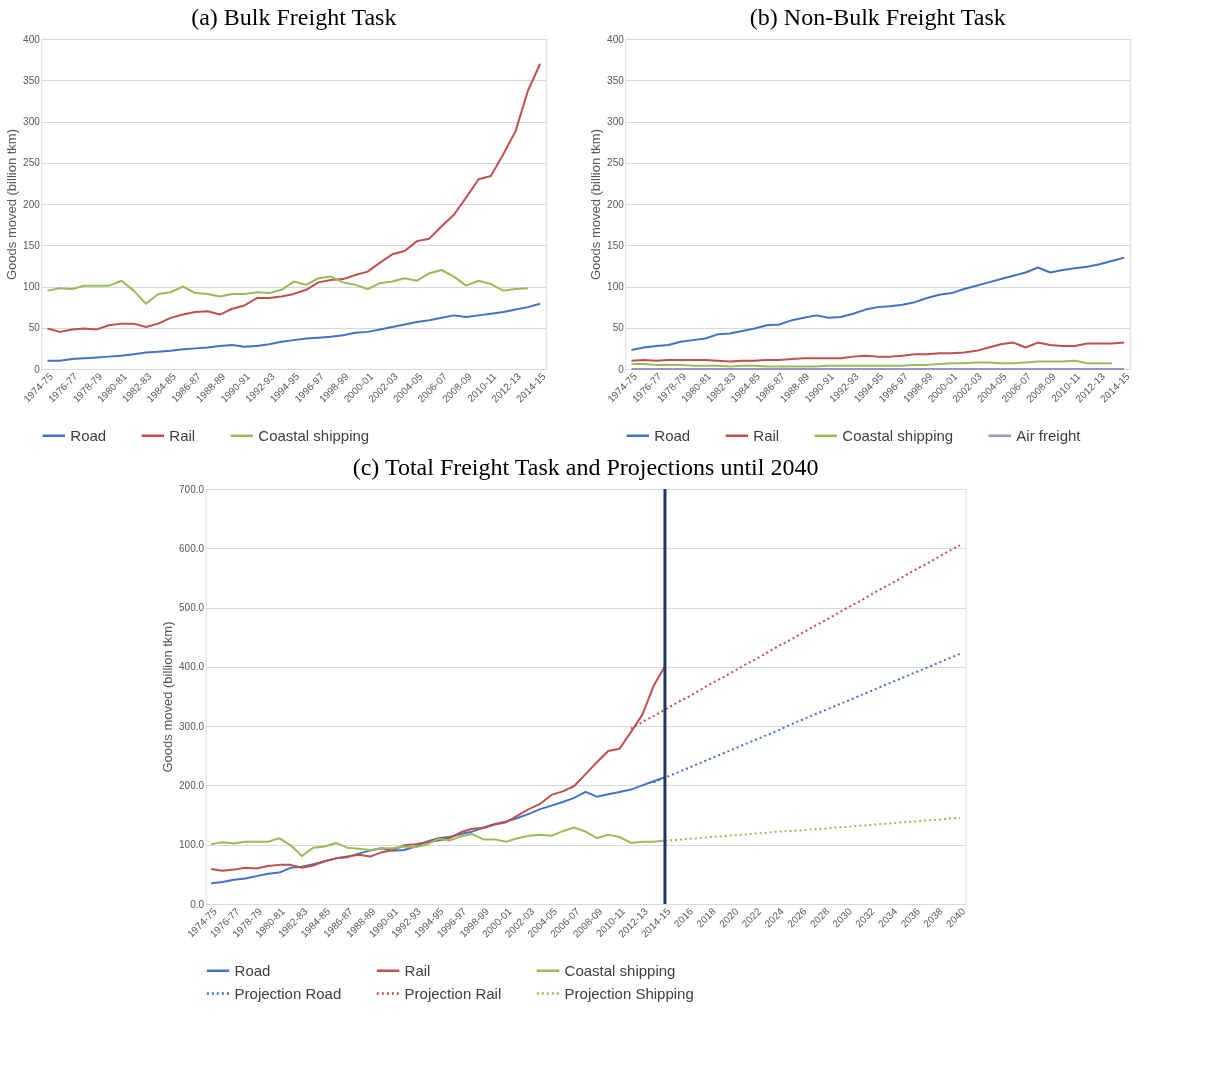 This screenshot has width=1206, height=1073. What do you see at coordinates (192, 548) in the screenshot?
I see `y-tick-label: 600.0` at bounding box center [192, 548].